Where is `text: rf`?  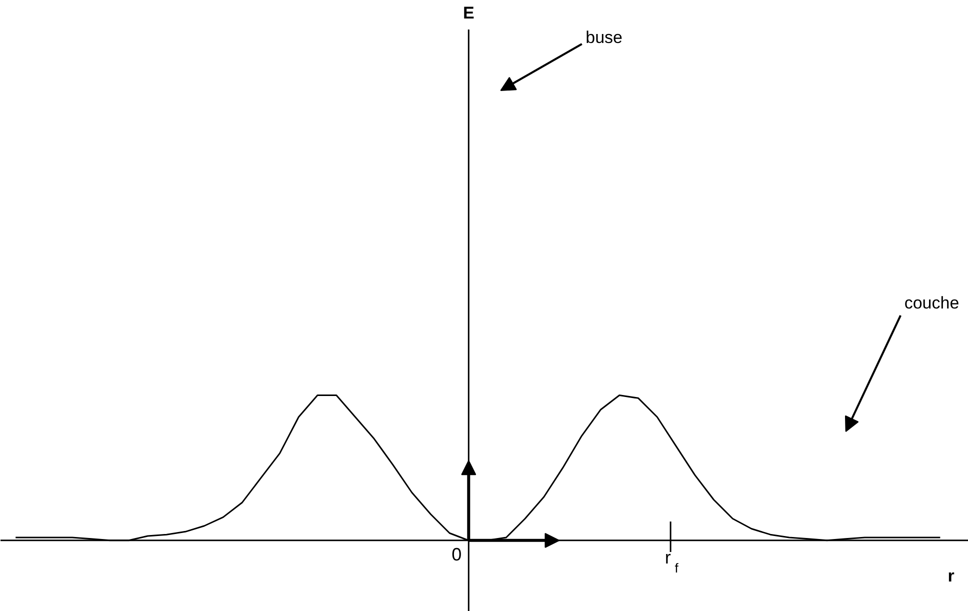
text: rf is located at coordinates (671, 562).